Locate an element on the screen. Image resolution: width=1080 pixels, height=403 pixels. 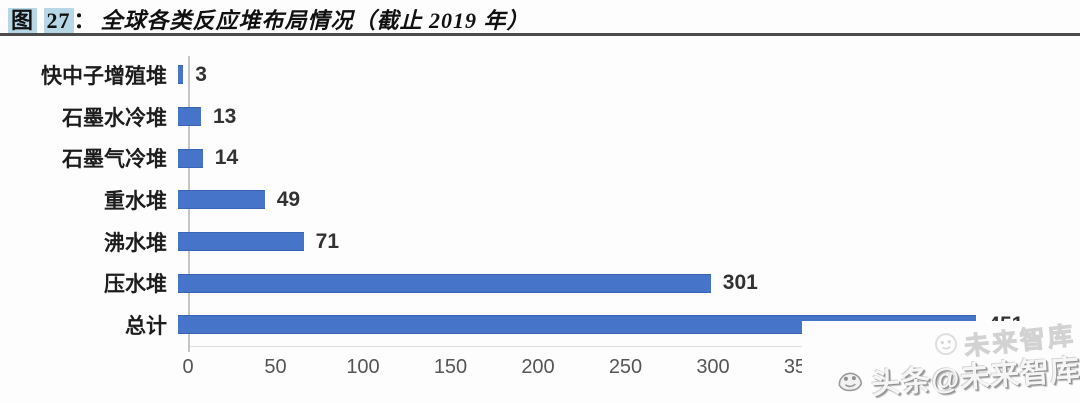
toutiao-face-icon is located at coordinates (850, 382).